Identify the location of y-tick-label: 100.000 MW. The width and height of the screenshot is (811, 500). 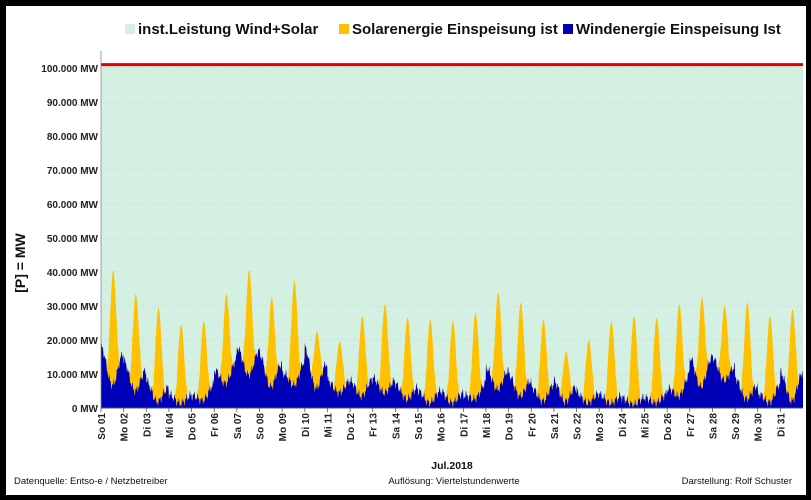
(69, 69).